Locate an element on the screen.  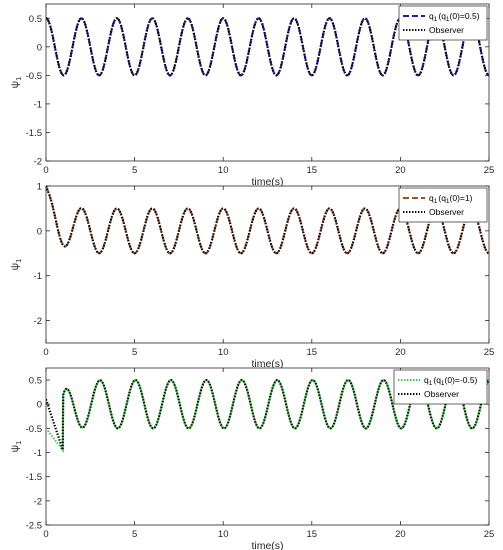
y-tick-label: 1 is located at coordinates (39, 187).